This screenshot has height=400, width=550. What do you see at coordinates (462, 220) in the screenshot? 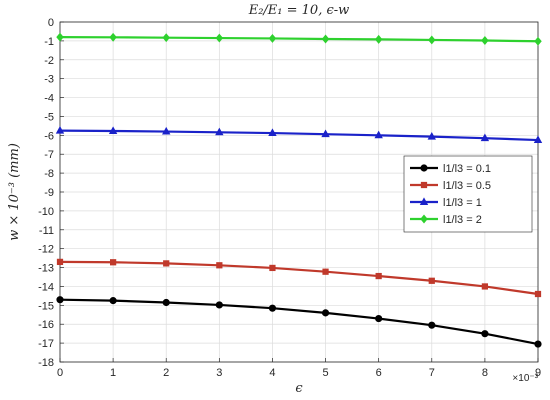
I see `legend-label: l1/l3 = 2` at bounding box center [462, 220].